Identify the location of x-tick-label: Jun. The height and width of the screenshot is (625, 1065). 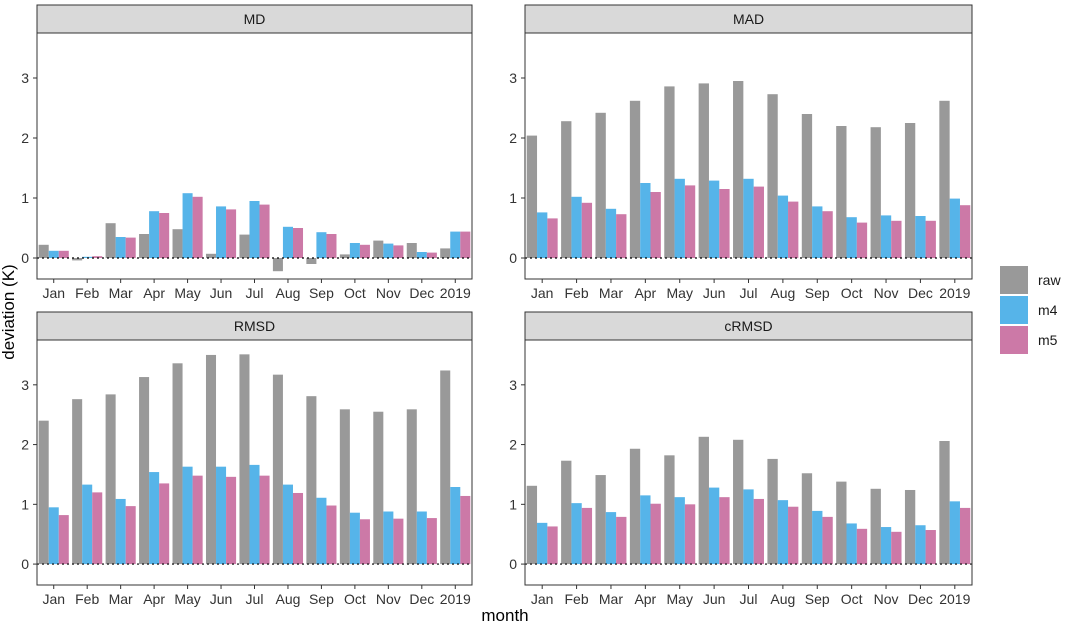
(221, 293).